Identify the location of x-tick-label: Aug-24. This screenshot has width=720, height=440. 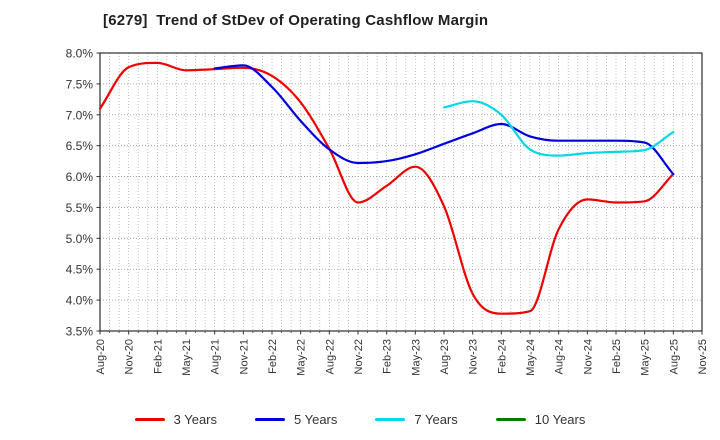
(560, 356).